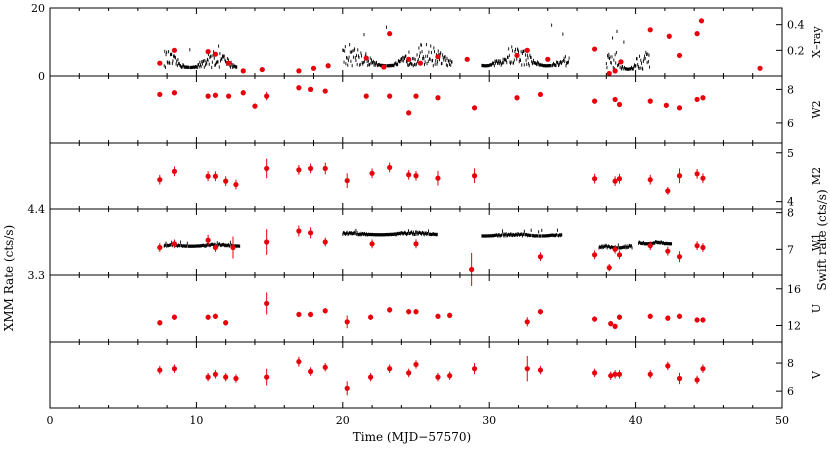  Describe the element at coordinates (794, 289) in the screenshot. I see `right-tick-label: 16` at that location.